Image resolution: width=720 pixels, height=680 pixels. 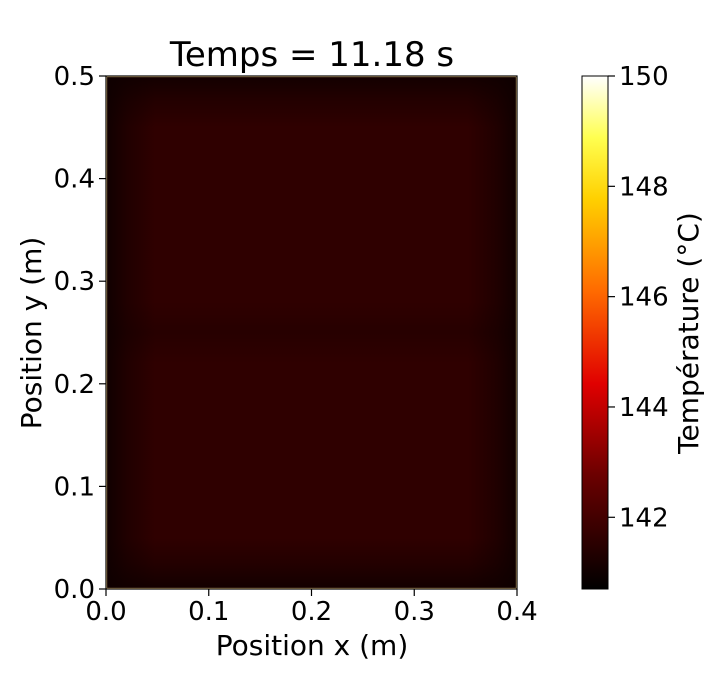 What do you see at coordinates (311, 55) in the screenshot?
I see `chart-title: Temps = 11.18 s` at bounding box center [311, 55].